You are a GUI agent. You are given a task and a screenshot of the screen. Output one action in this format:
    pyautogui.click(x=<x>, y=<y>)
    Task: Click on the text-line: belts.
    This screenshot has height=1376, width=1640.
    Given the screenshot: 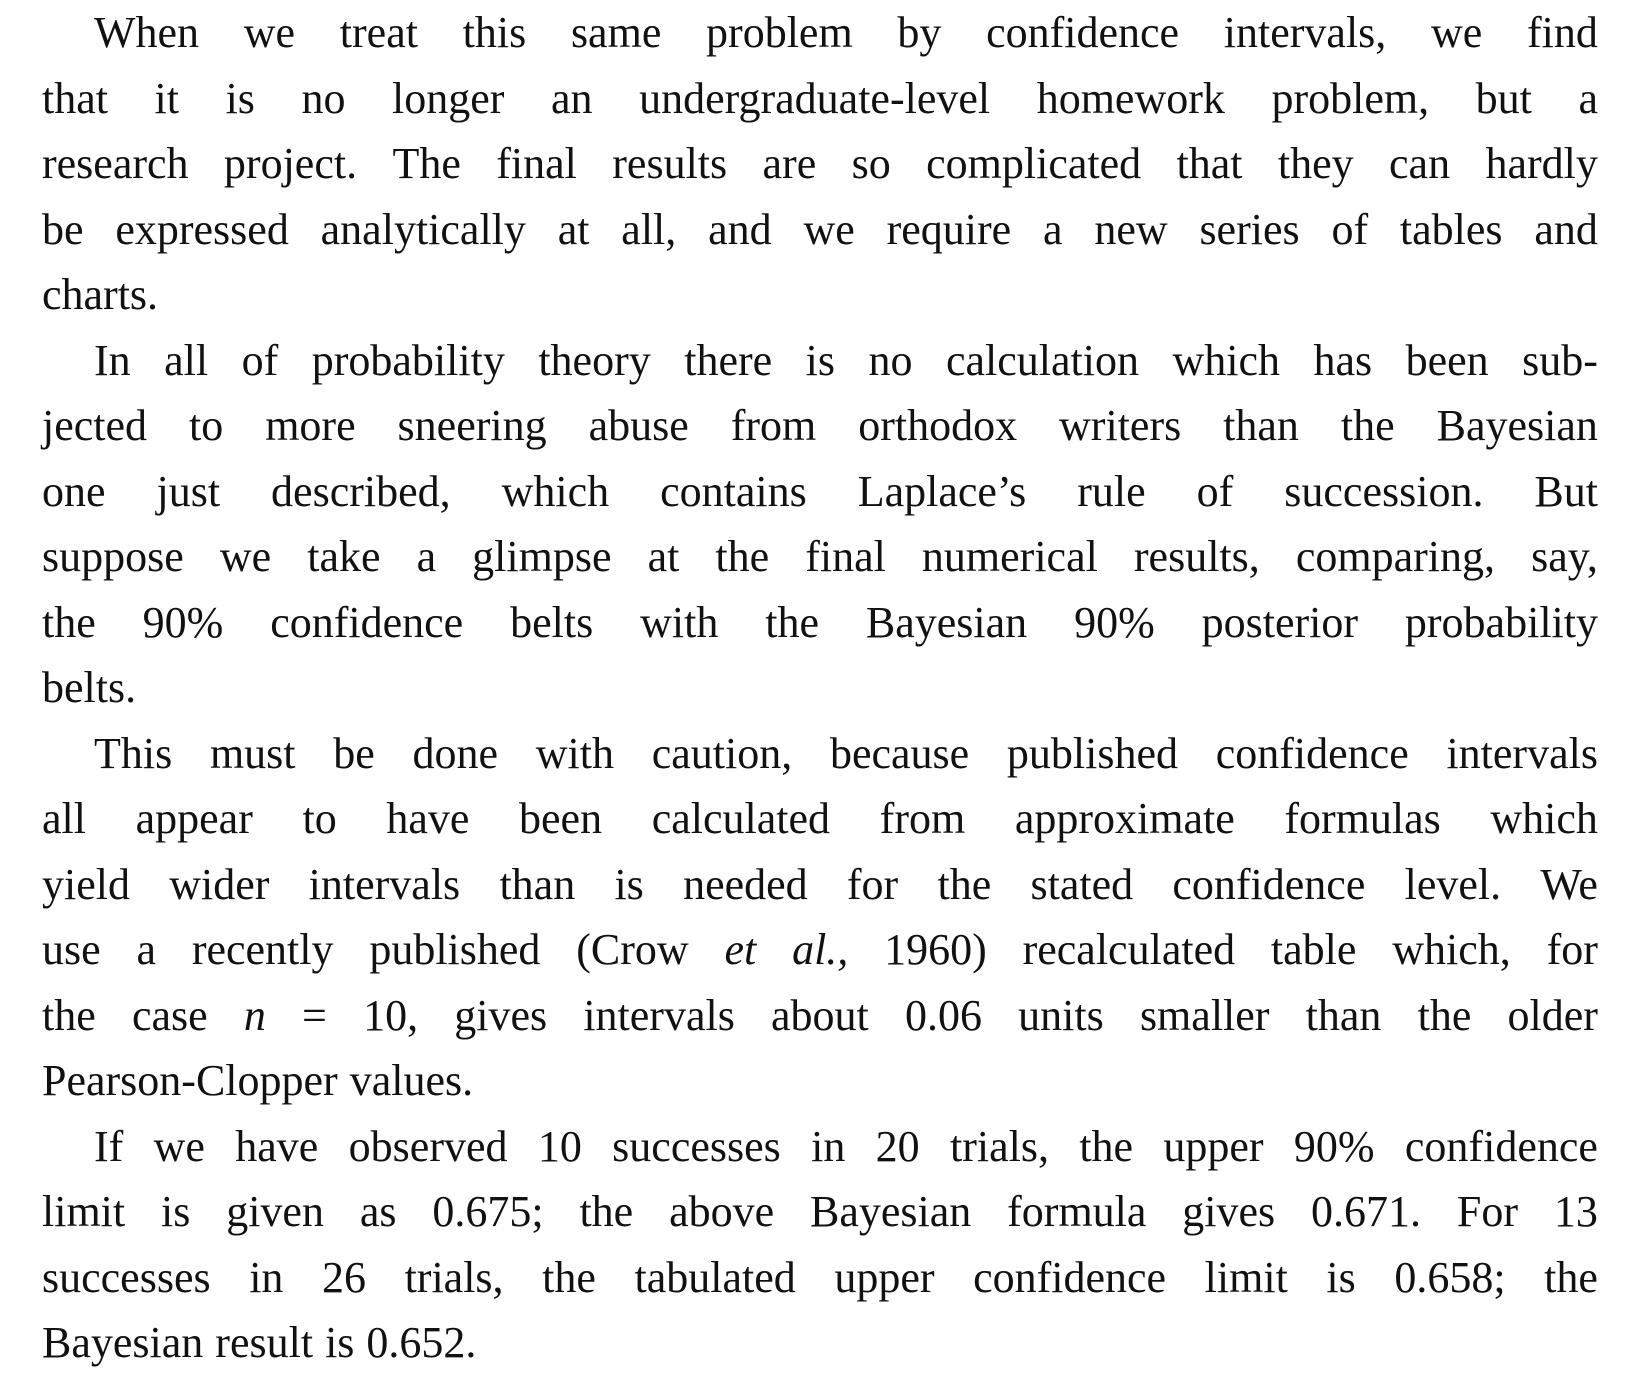 What is the action you would take?
    pyautogui.click(x=89, y=687)
    